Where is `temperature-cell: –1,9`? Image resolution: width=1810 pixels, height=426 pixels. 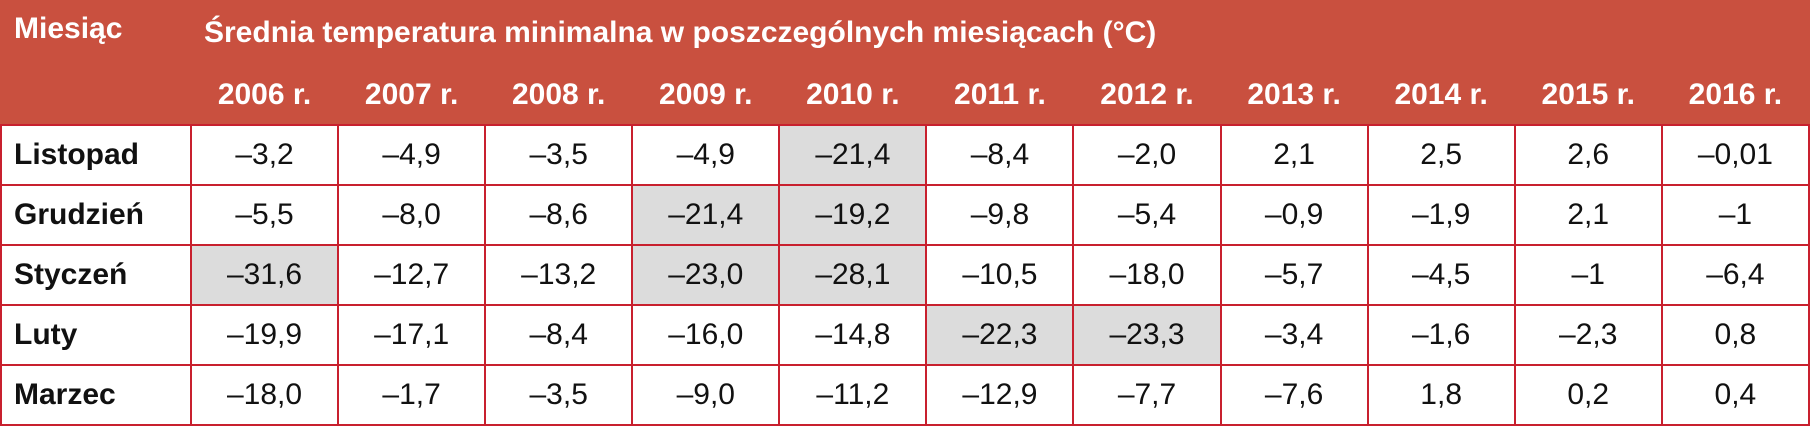 temperature-cell: –1,9 is located at coordinates (1441, 215).